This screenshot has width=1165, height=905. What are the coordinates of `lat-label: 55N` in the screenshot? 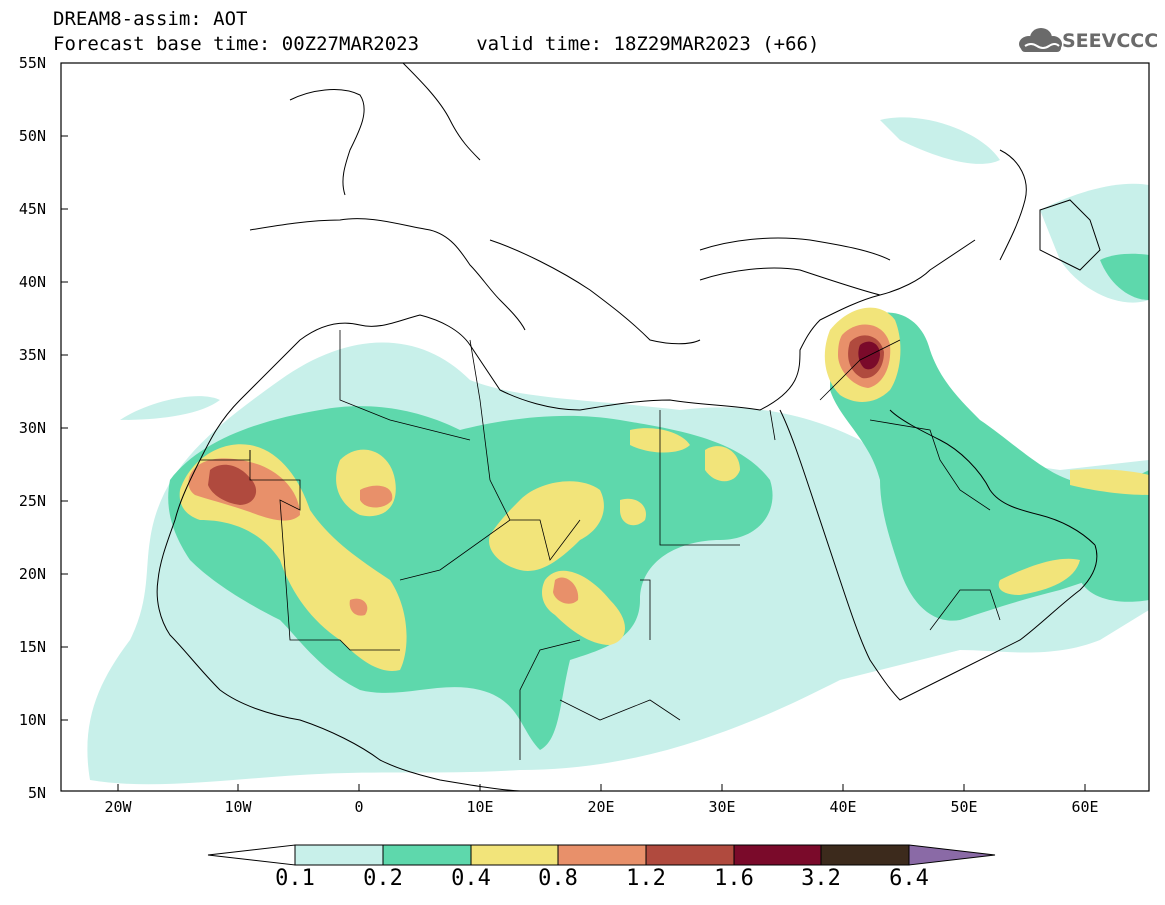 It's located at (32, 63).